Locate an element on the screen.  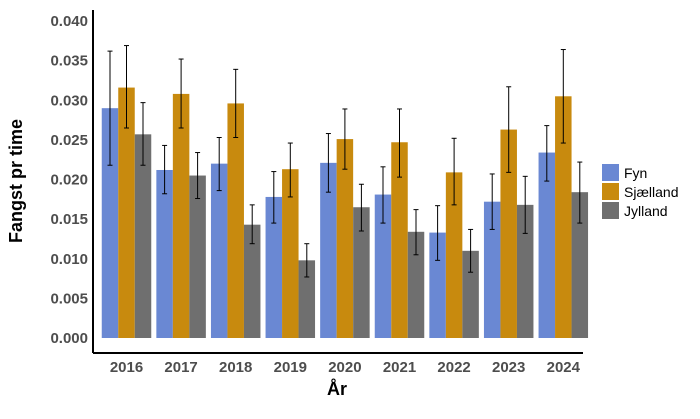
y-axis-title: Fangst pr time is located at coordinates (16, 181).